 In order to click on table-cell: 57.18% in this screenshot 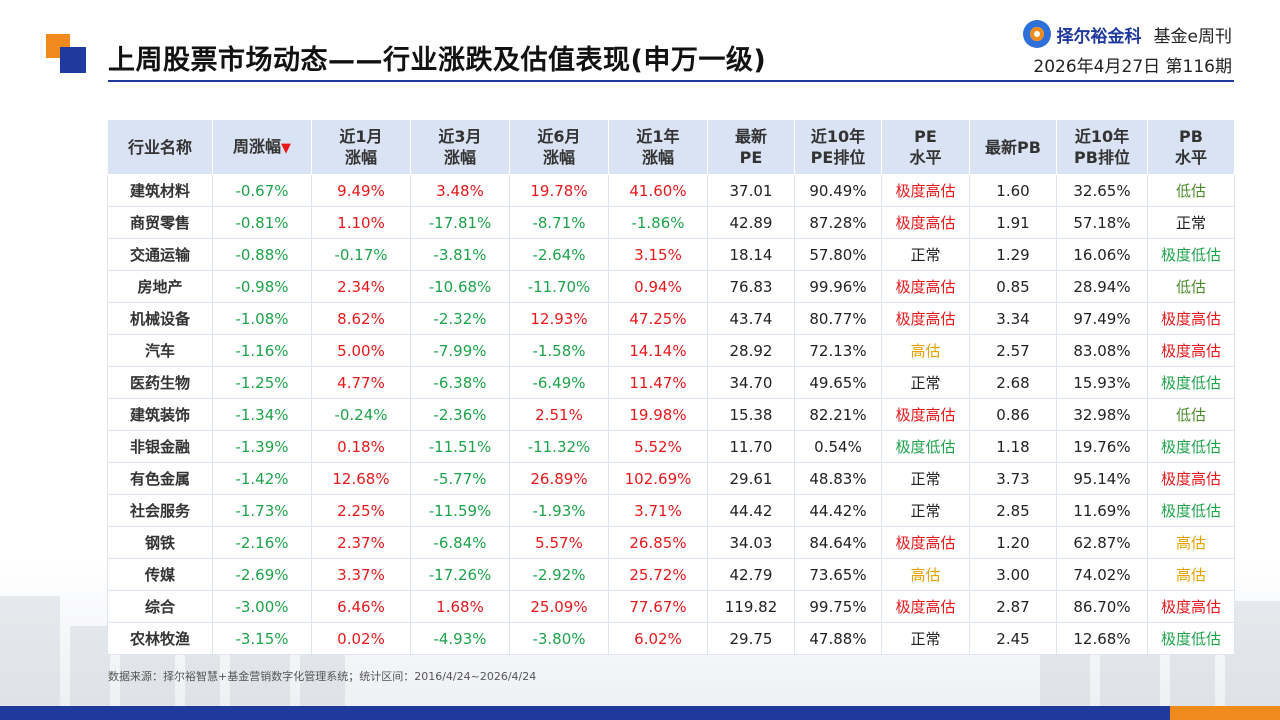, I will do `click(1102, 222)`.